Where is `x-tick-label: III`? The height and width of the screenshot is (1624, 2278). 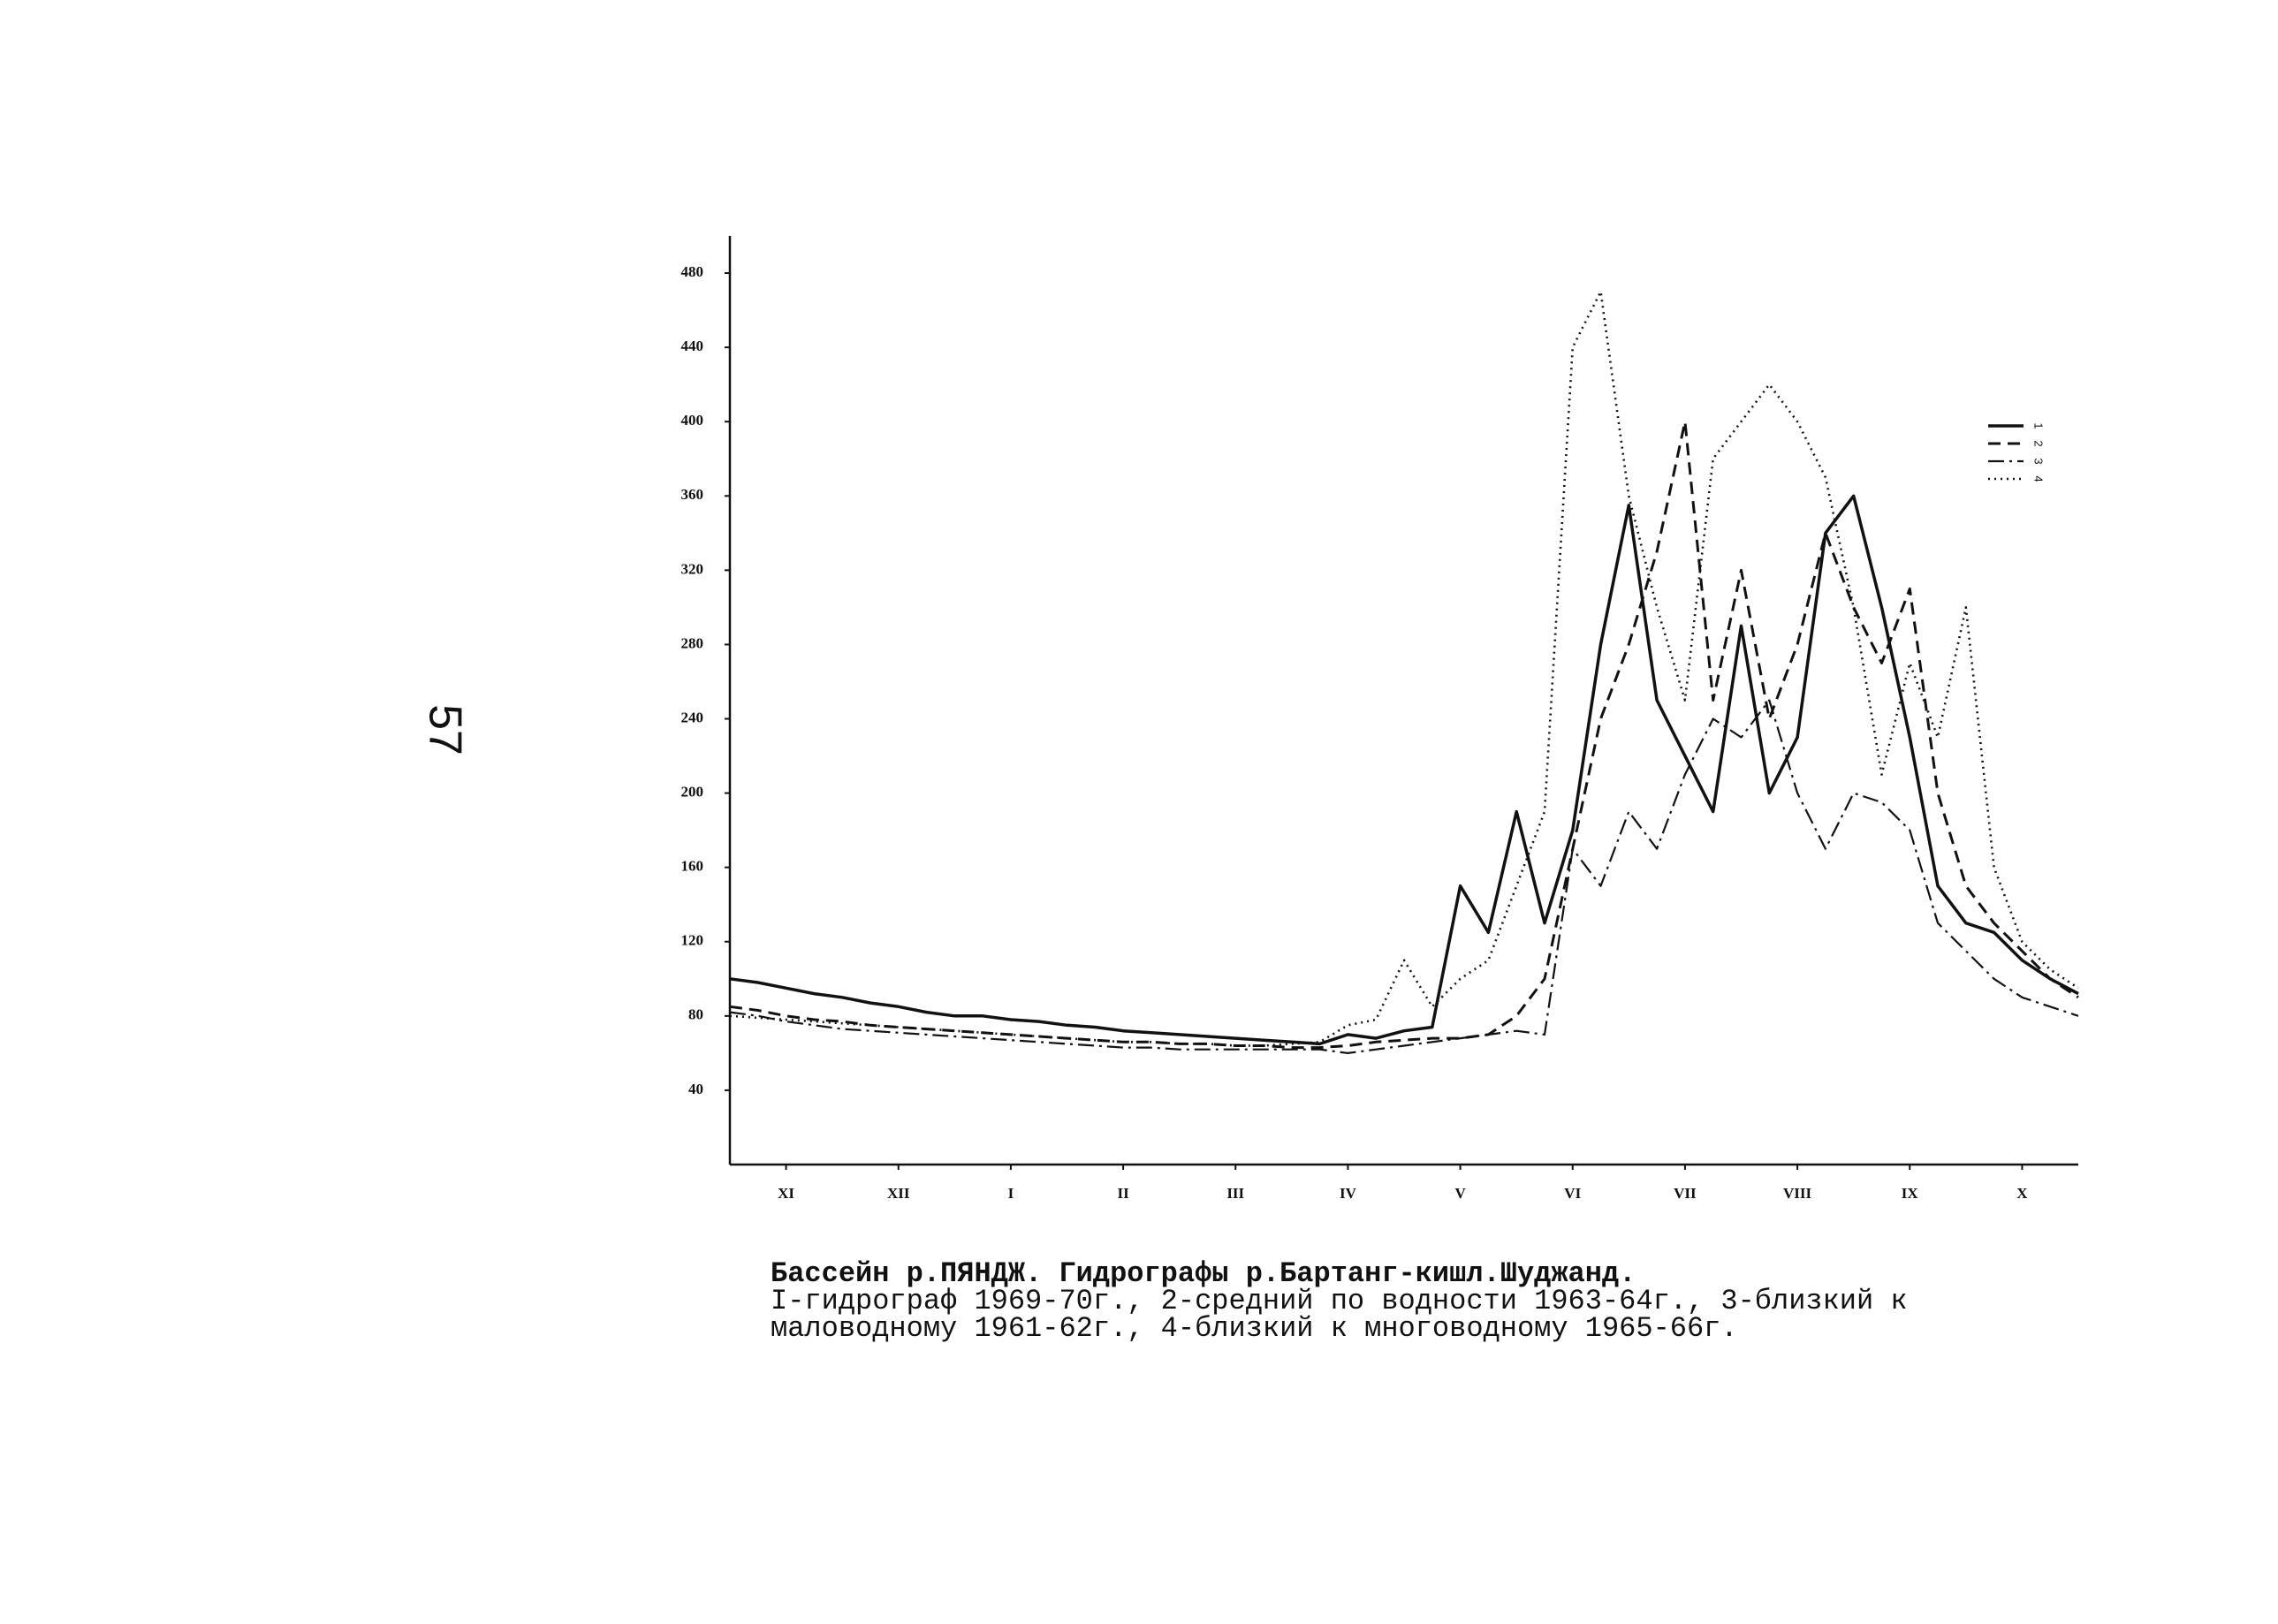 x-tick-label: III is located at coordinates (1235, 1193).